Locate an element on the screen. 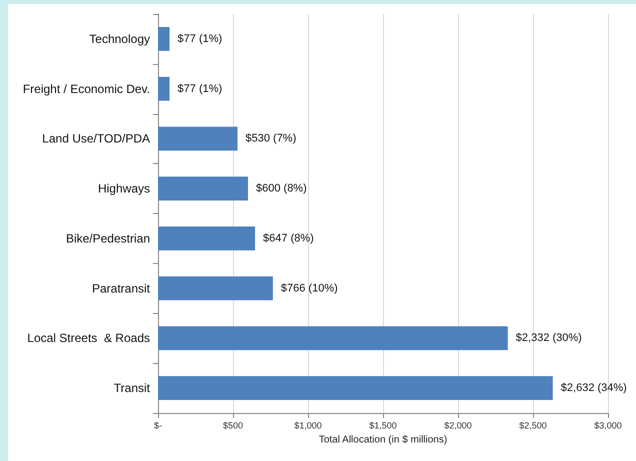 The width and height of the screenshot is (636, 461). data-label: $766 (10%) is located at coordinates (309, 288).